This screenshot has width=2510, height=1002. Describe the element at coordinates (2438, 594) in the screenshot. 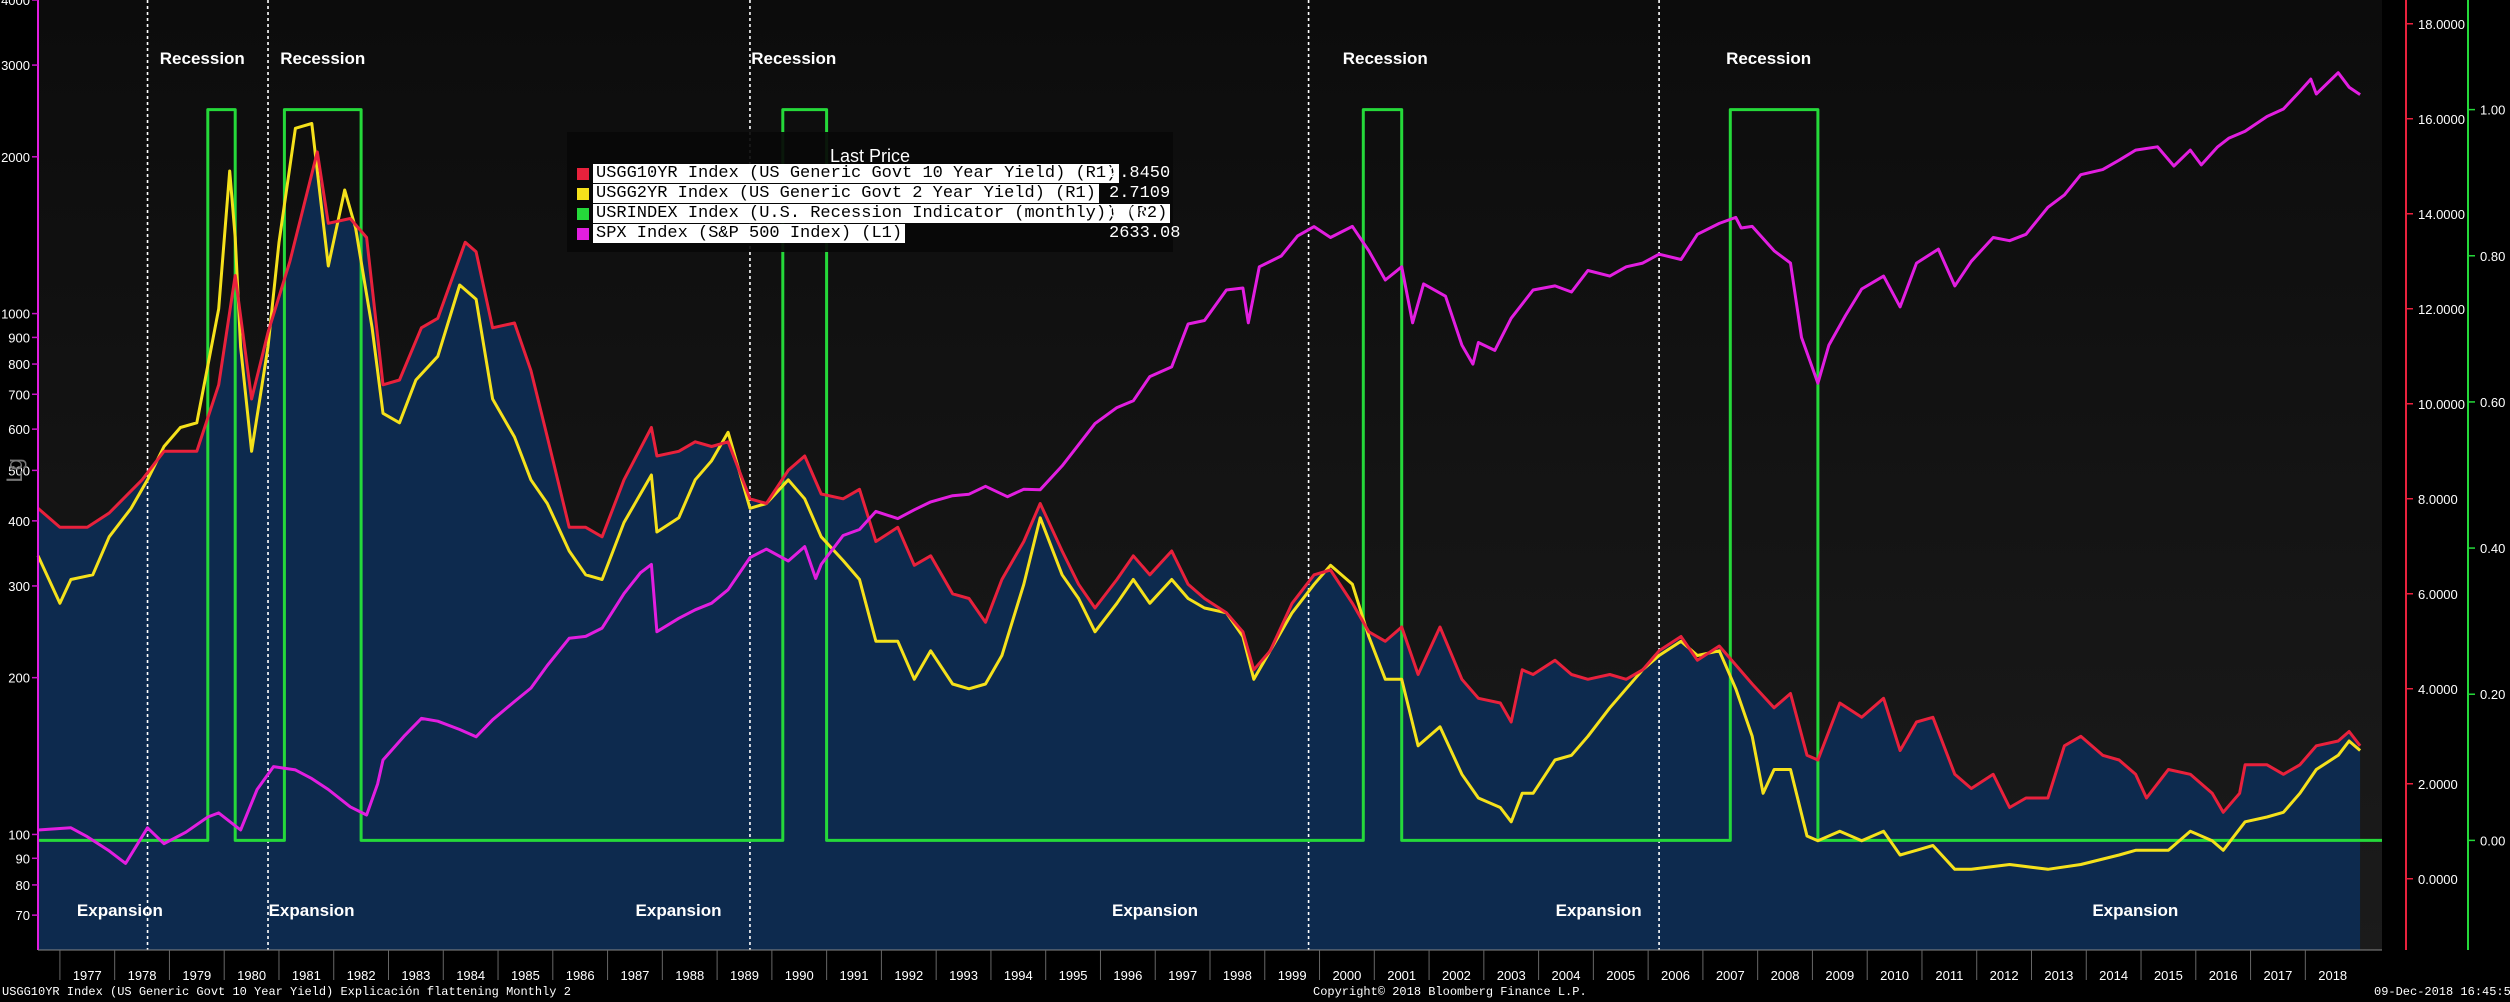

I see `right-axis-r1-tick-label: 6.0000` at that location.